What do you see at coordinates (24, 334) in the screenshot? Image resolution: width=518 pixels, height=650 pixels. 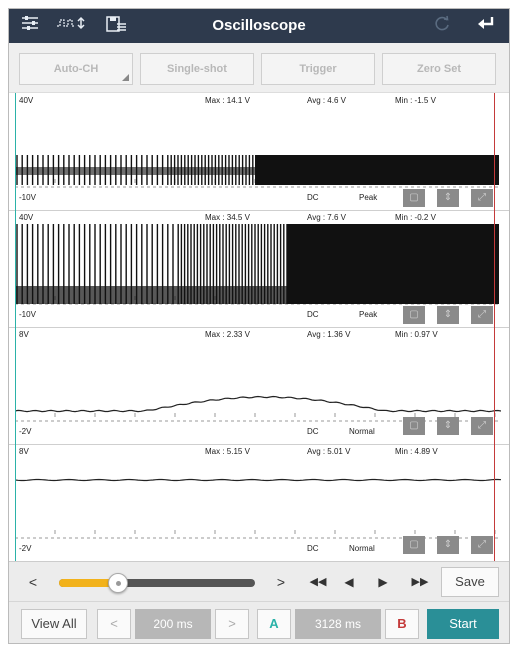 I see `channel-3-top-scale: 8V` at bounding box center [24, 334].